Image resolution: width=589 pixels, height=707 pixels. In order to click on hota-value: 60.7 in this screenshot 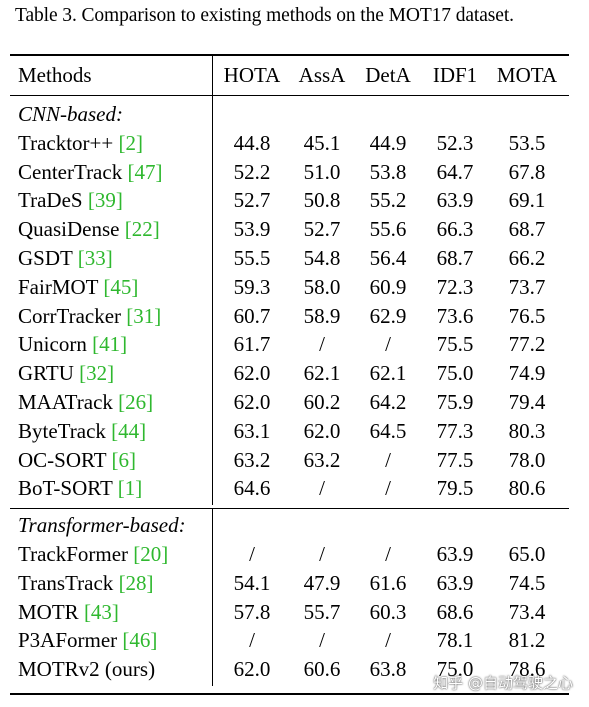, I will do `click(252, 315)`.